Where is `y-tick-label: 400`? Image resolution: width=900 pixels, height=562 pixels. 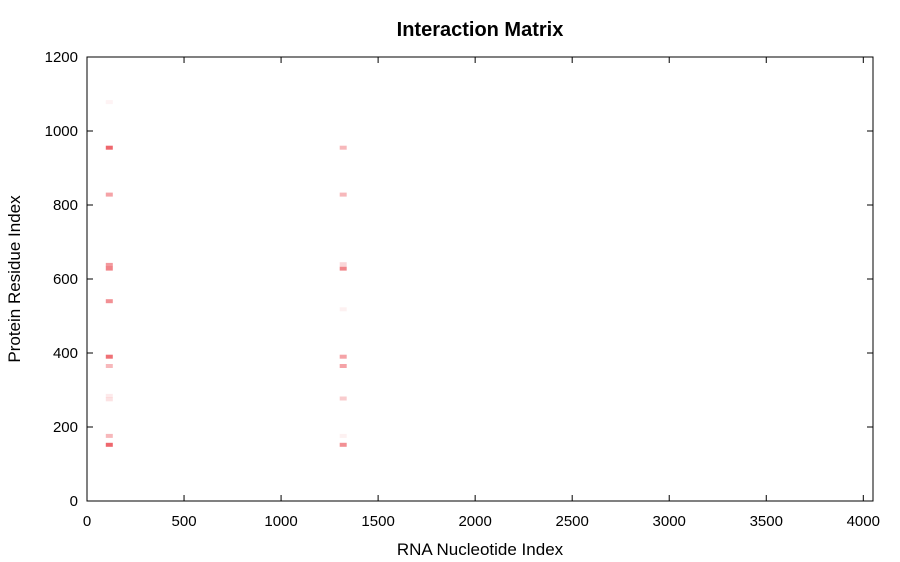
y-tick-label: 400 is located at coordinates (65, 353).